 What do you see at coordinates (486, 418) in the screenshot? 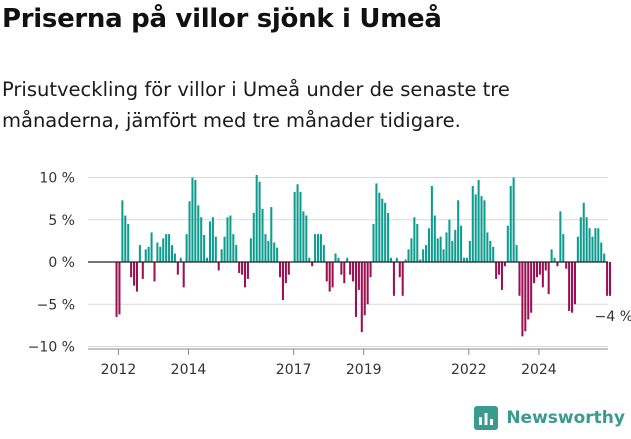
I see `newsworthy-chart-logo-icon` at bounding box center [486, 418].